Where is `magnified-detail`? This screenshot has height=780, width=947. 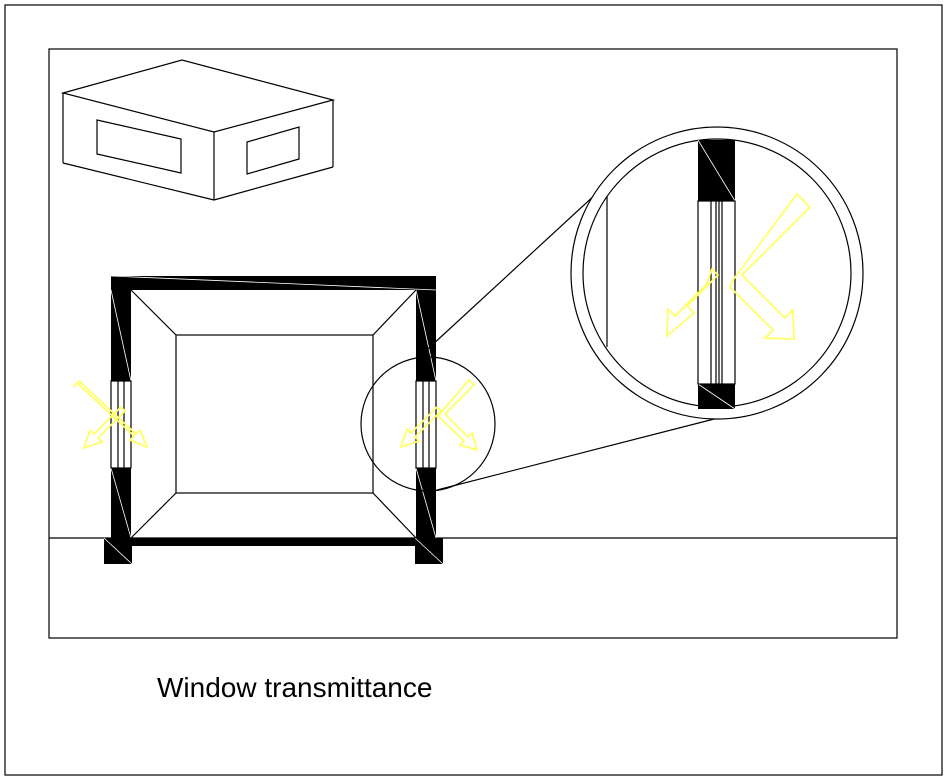
magnified-detail is located at coordinates (717, 273).